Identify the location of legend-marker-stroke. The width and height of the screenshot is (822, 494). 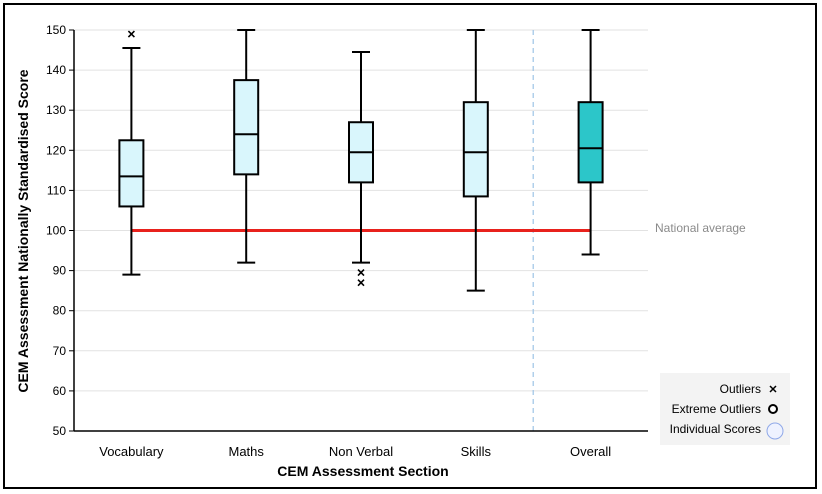
(773, 389).